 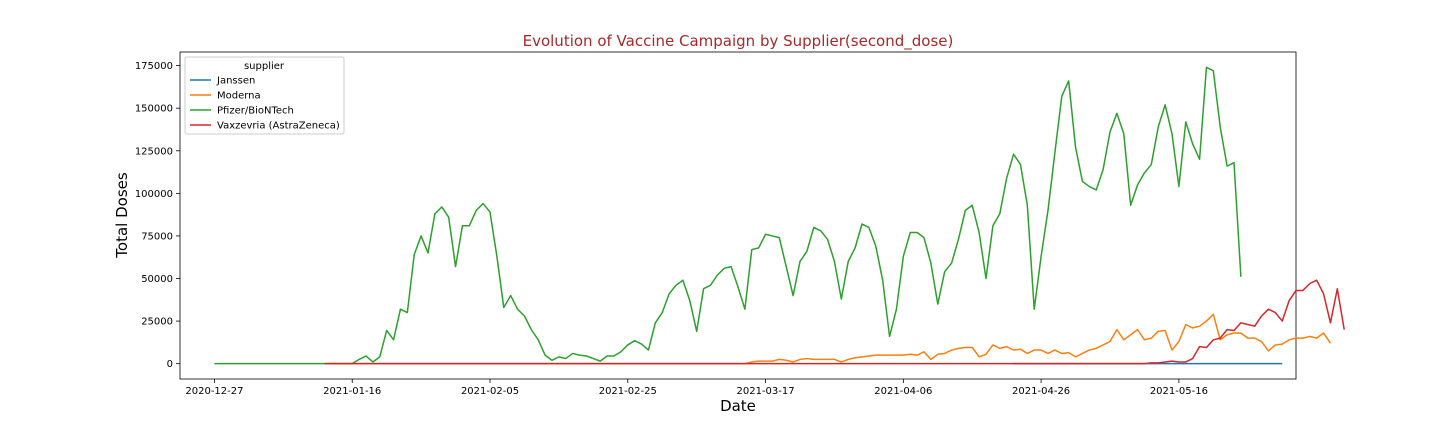 I want to click on y-tick-label: 125000, so click(x=154, y=151).